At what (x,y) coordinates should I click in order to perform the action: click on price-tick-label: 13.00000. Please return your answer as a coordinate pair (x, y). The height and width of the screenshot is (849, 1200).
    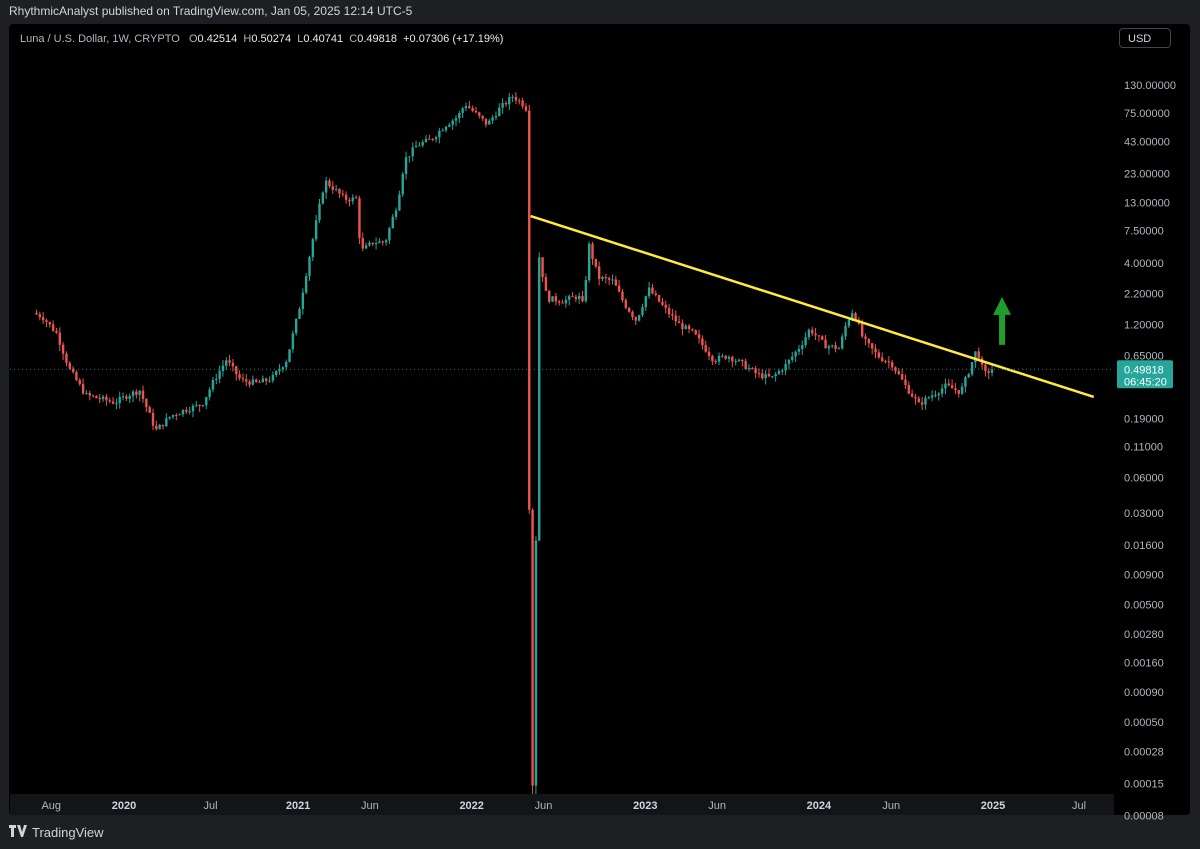
    Looking at the image, I should click on (1147, 204).